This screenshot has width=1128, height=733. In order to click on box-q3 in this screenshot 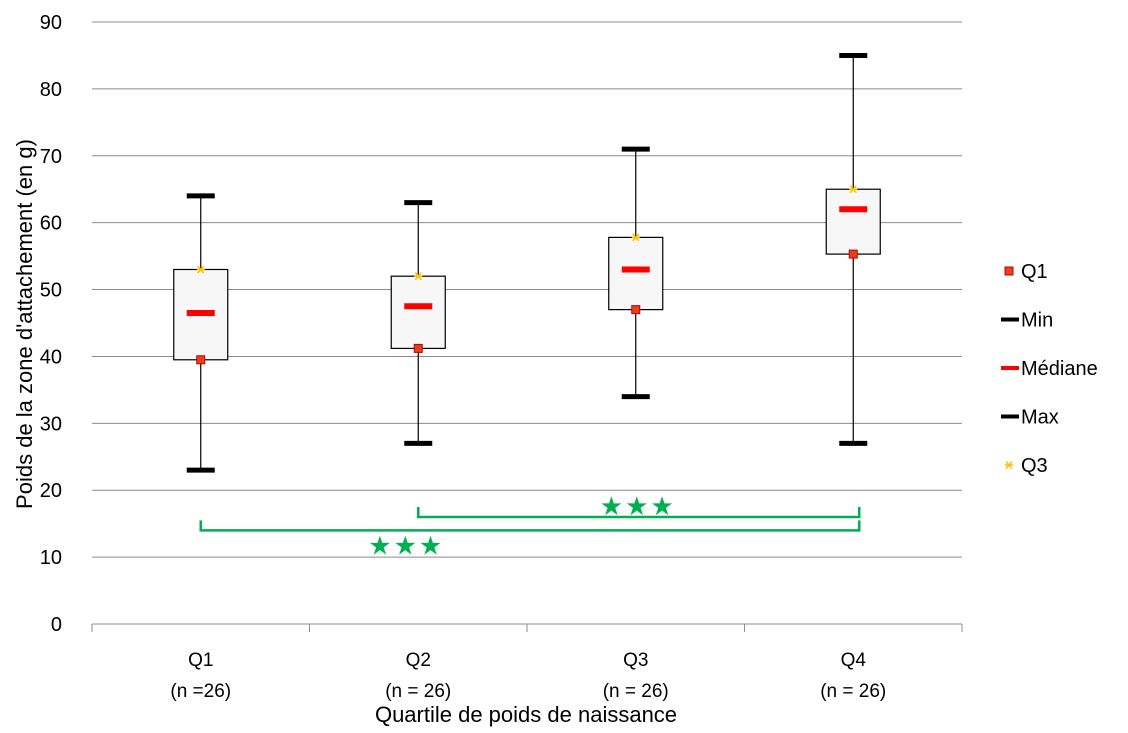, I will do `click(636, 273)`.